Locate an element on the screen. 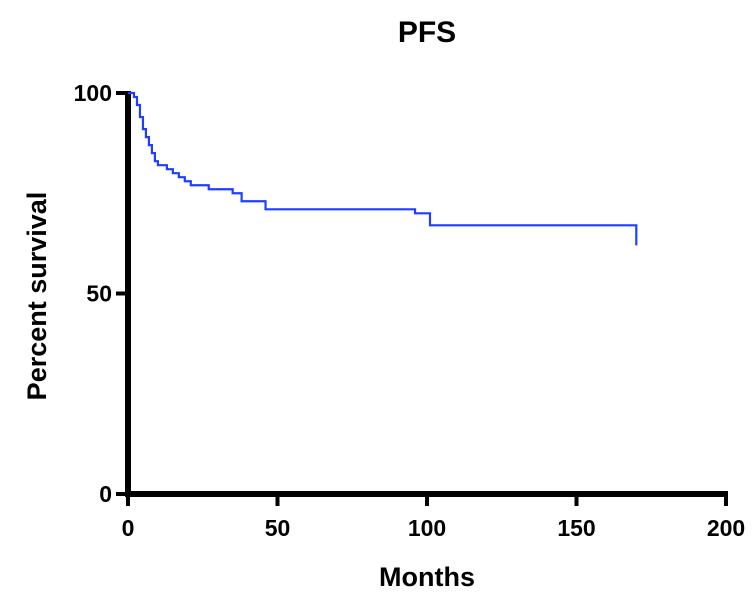 The image size is (752, 597). x-tick-label-200: 200 is located at coordinates (726, 528).